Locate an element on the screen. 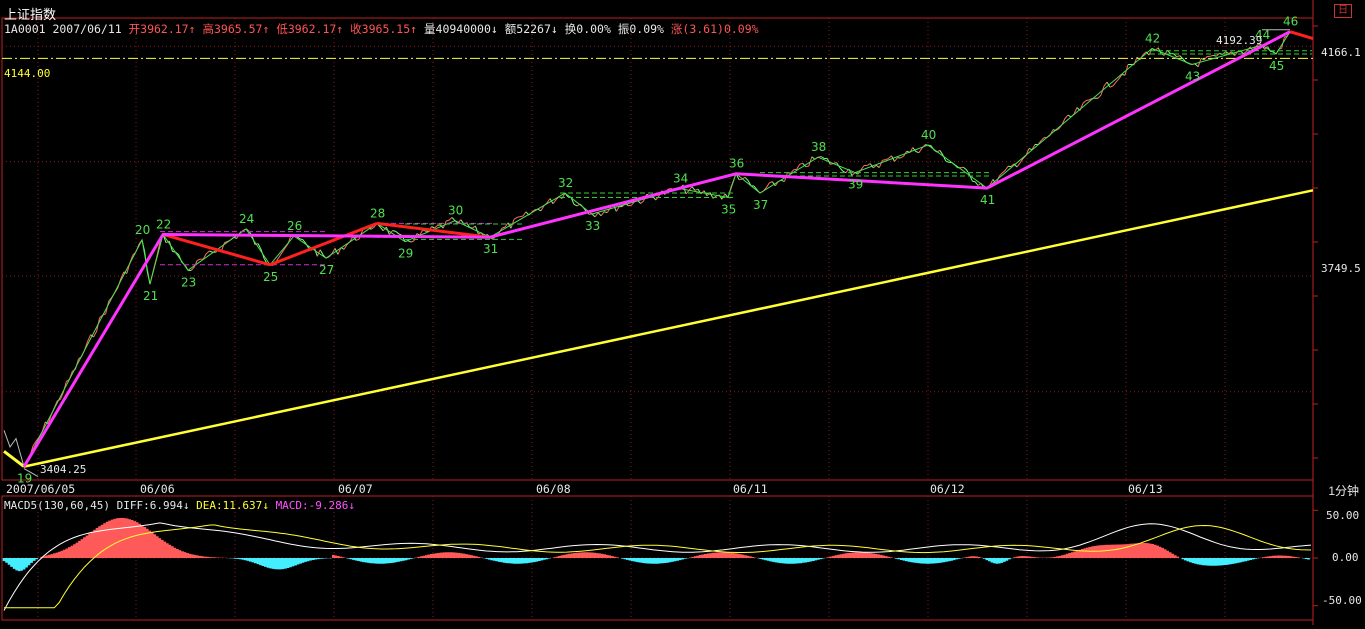  wave-label: 37 is located at coordinates (760, 205).